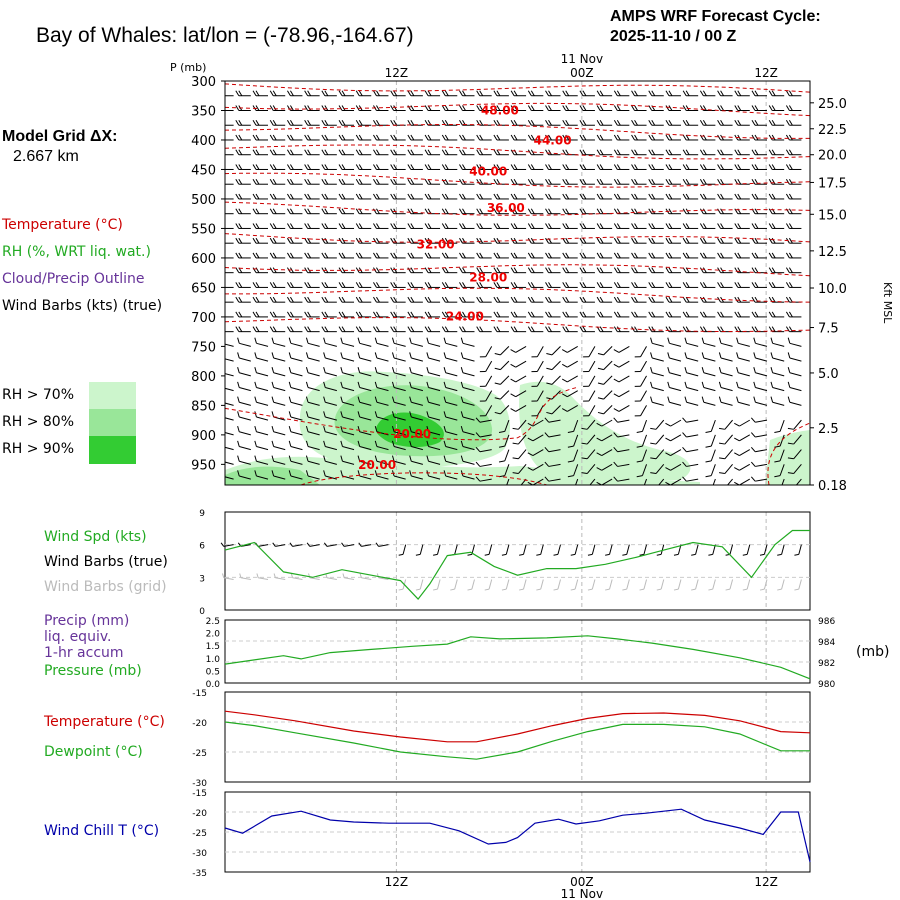 This screenshot has width=900, height=900. What do you see at coordinates (203, 111) in the screenshot?
I see `pressure-tick-label: 350` at bounding box center [203, 111].